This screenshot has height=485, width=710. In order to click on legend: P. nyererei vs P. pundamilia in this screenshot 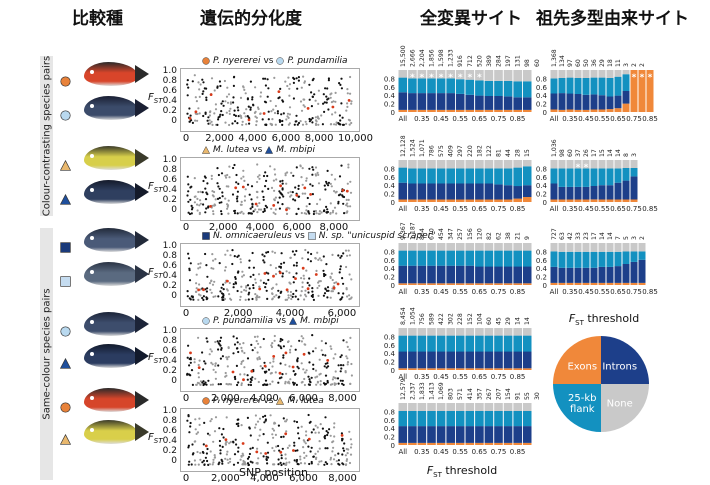, I will do `click(275, 61)`.